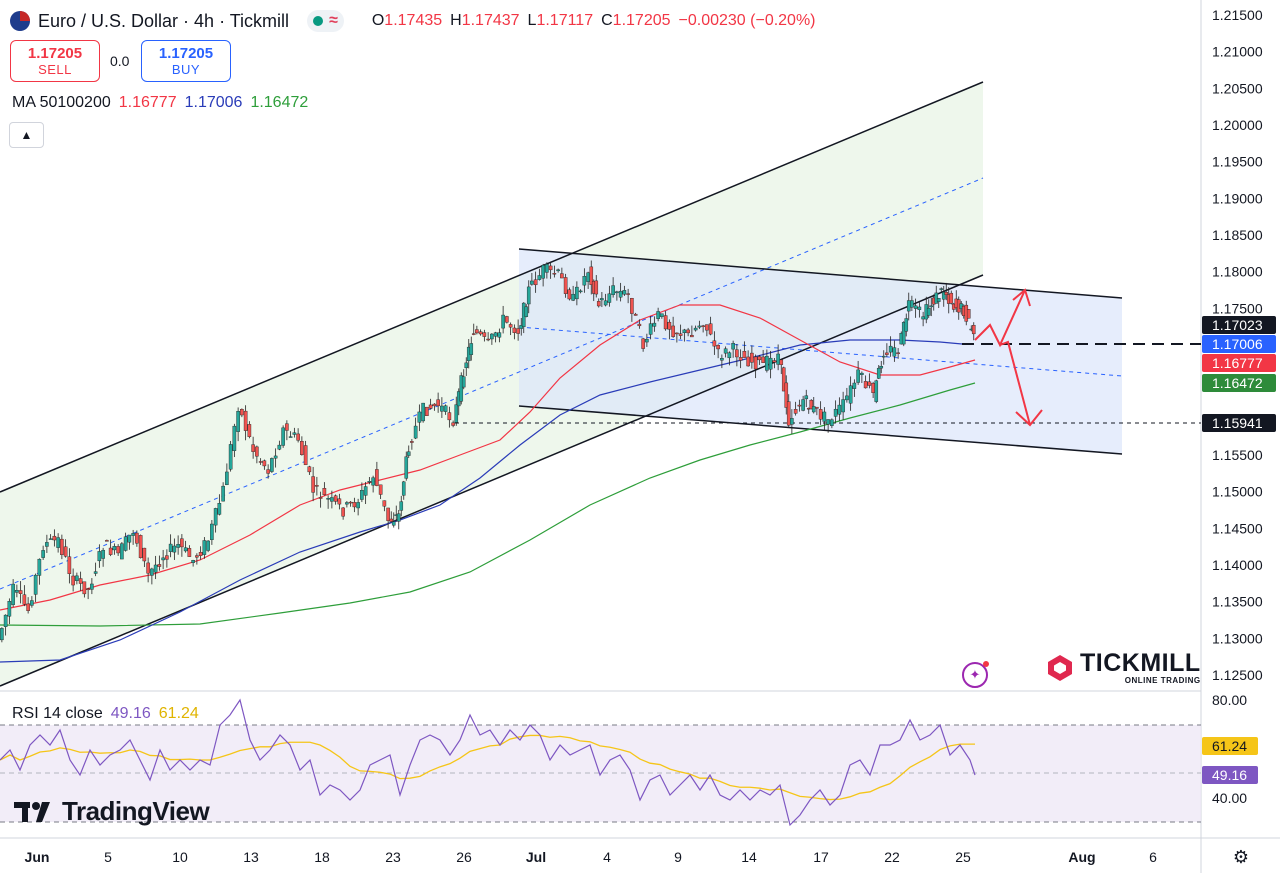 Image resolution: width=1280 pixels, height=873 pixels. What do you see at coordinates (1081, 857) in the screenshot?
I see `time-tick-label: Aug` at bounding box center [1081, 857].